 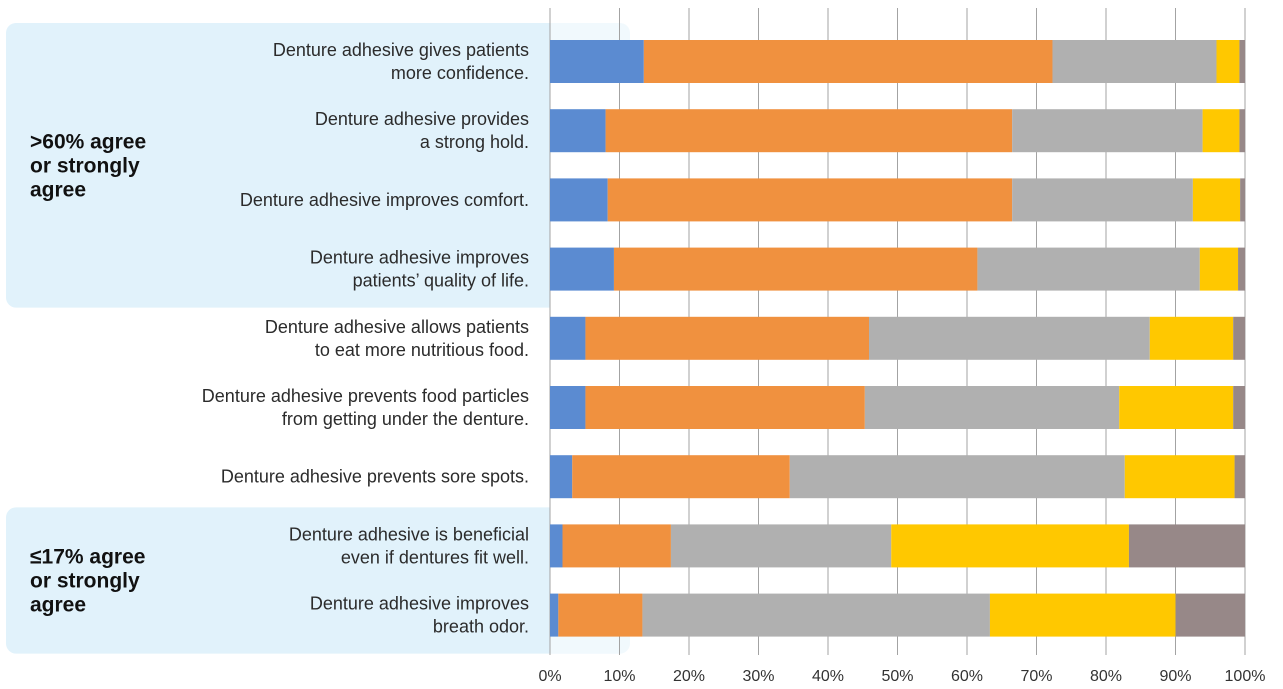 I want to click on group-panel, so click(x=318, y=580).